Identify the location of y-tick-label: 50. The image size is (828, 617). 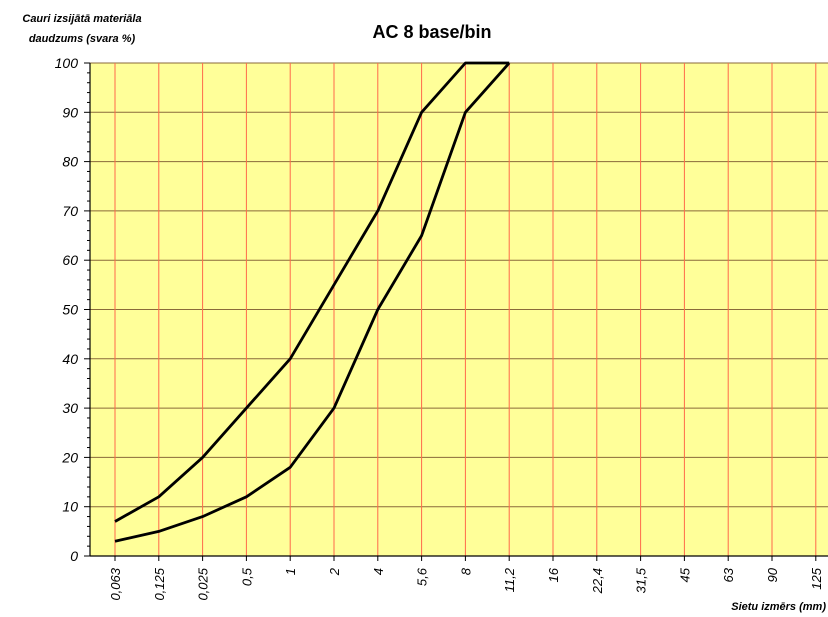
(70, 310).